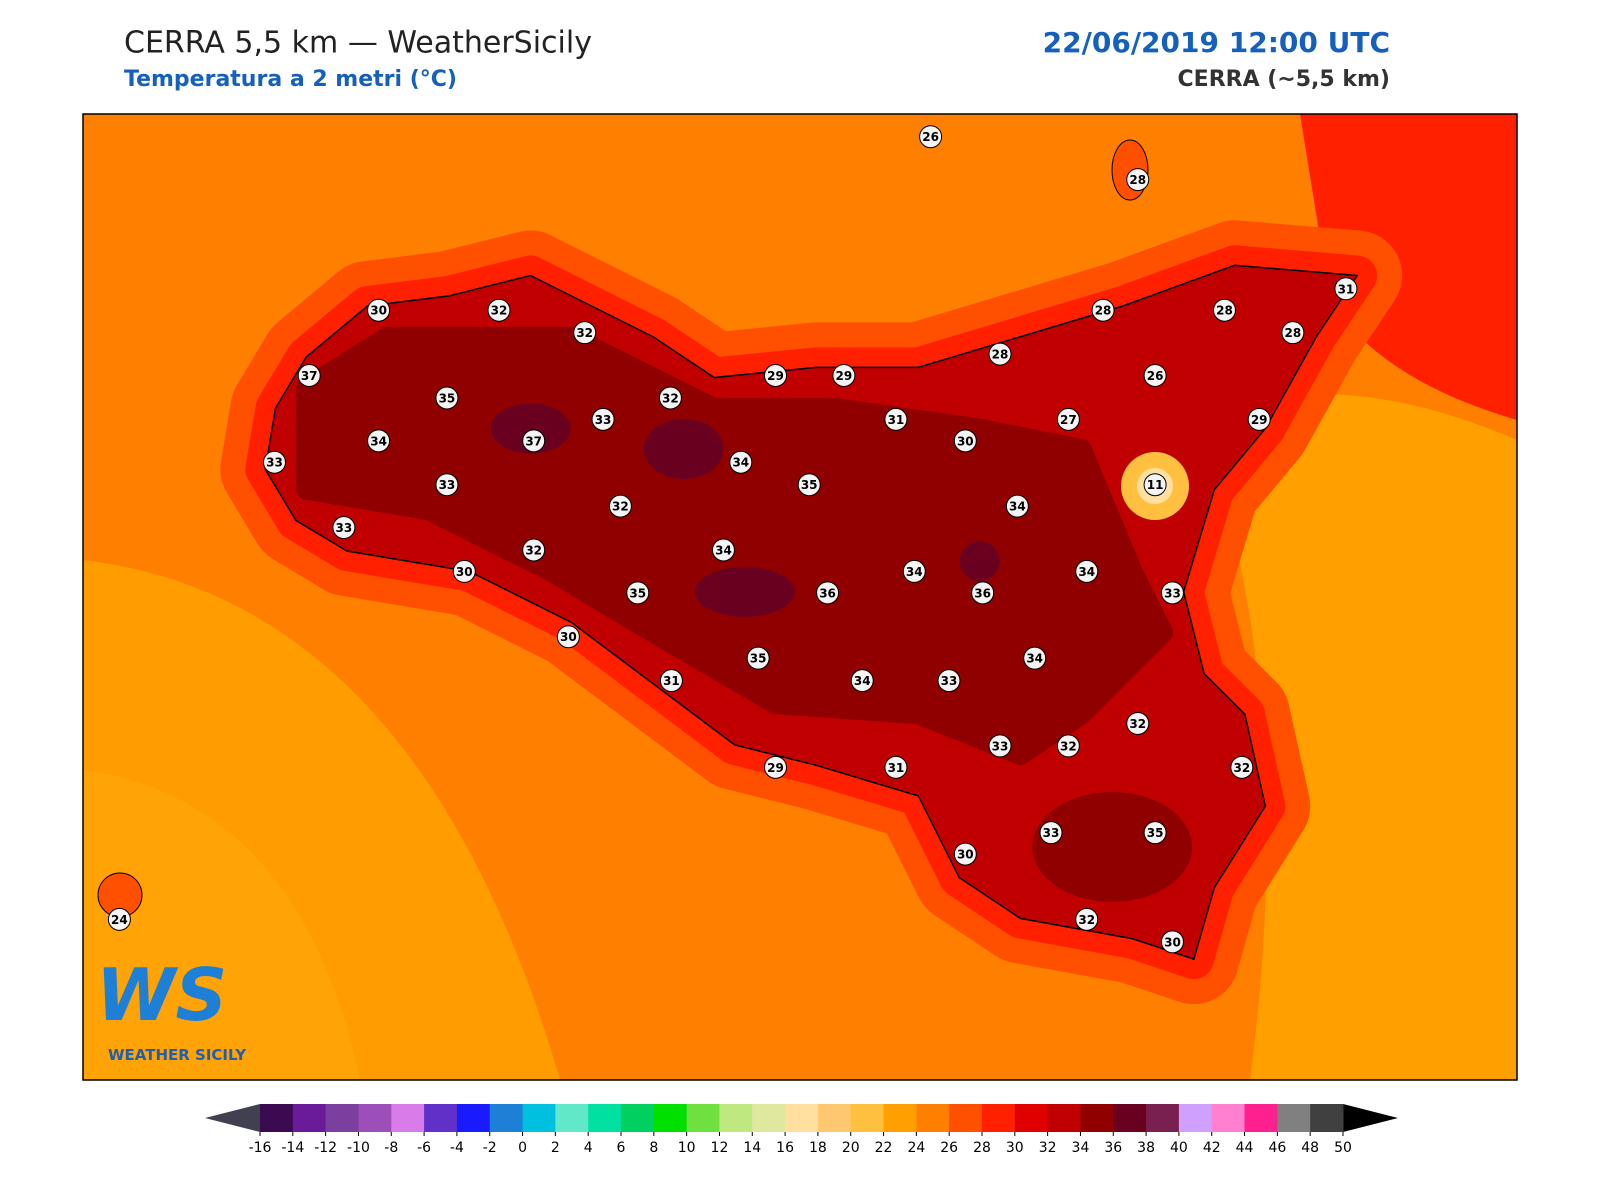 This screenshot has width=1600, height=1200. What do you see at coordinates (325, 1148) in the screenshot?
I see `colorbar-tick-label: -12` at bounding box center [325, 1148].